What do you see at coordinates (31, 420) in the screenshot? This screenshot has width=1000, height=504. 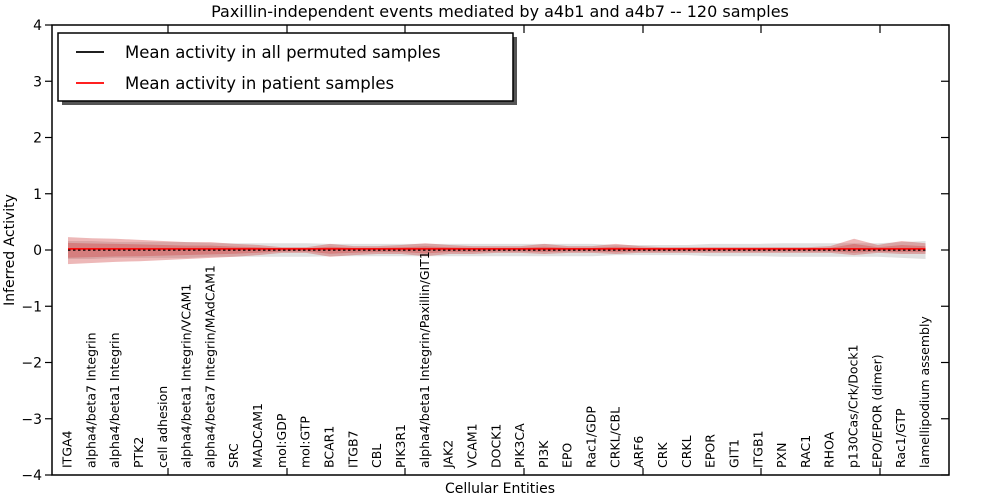 I see `y-tick-label: −3` at bounding box center [31, 420].